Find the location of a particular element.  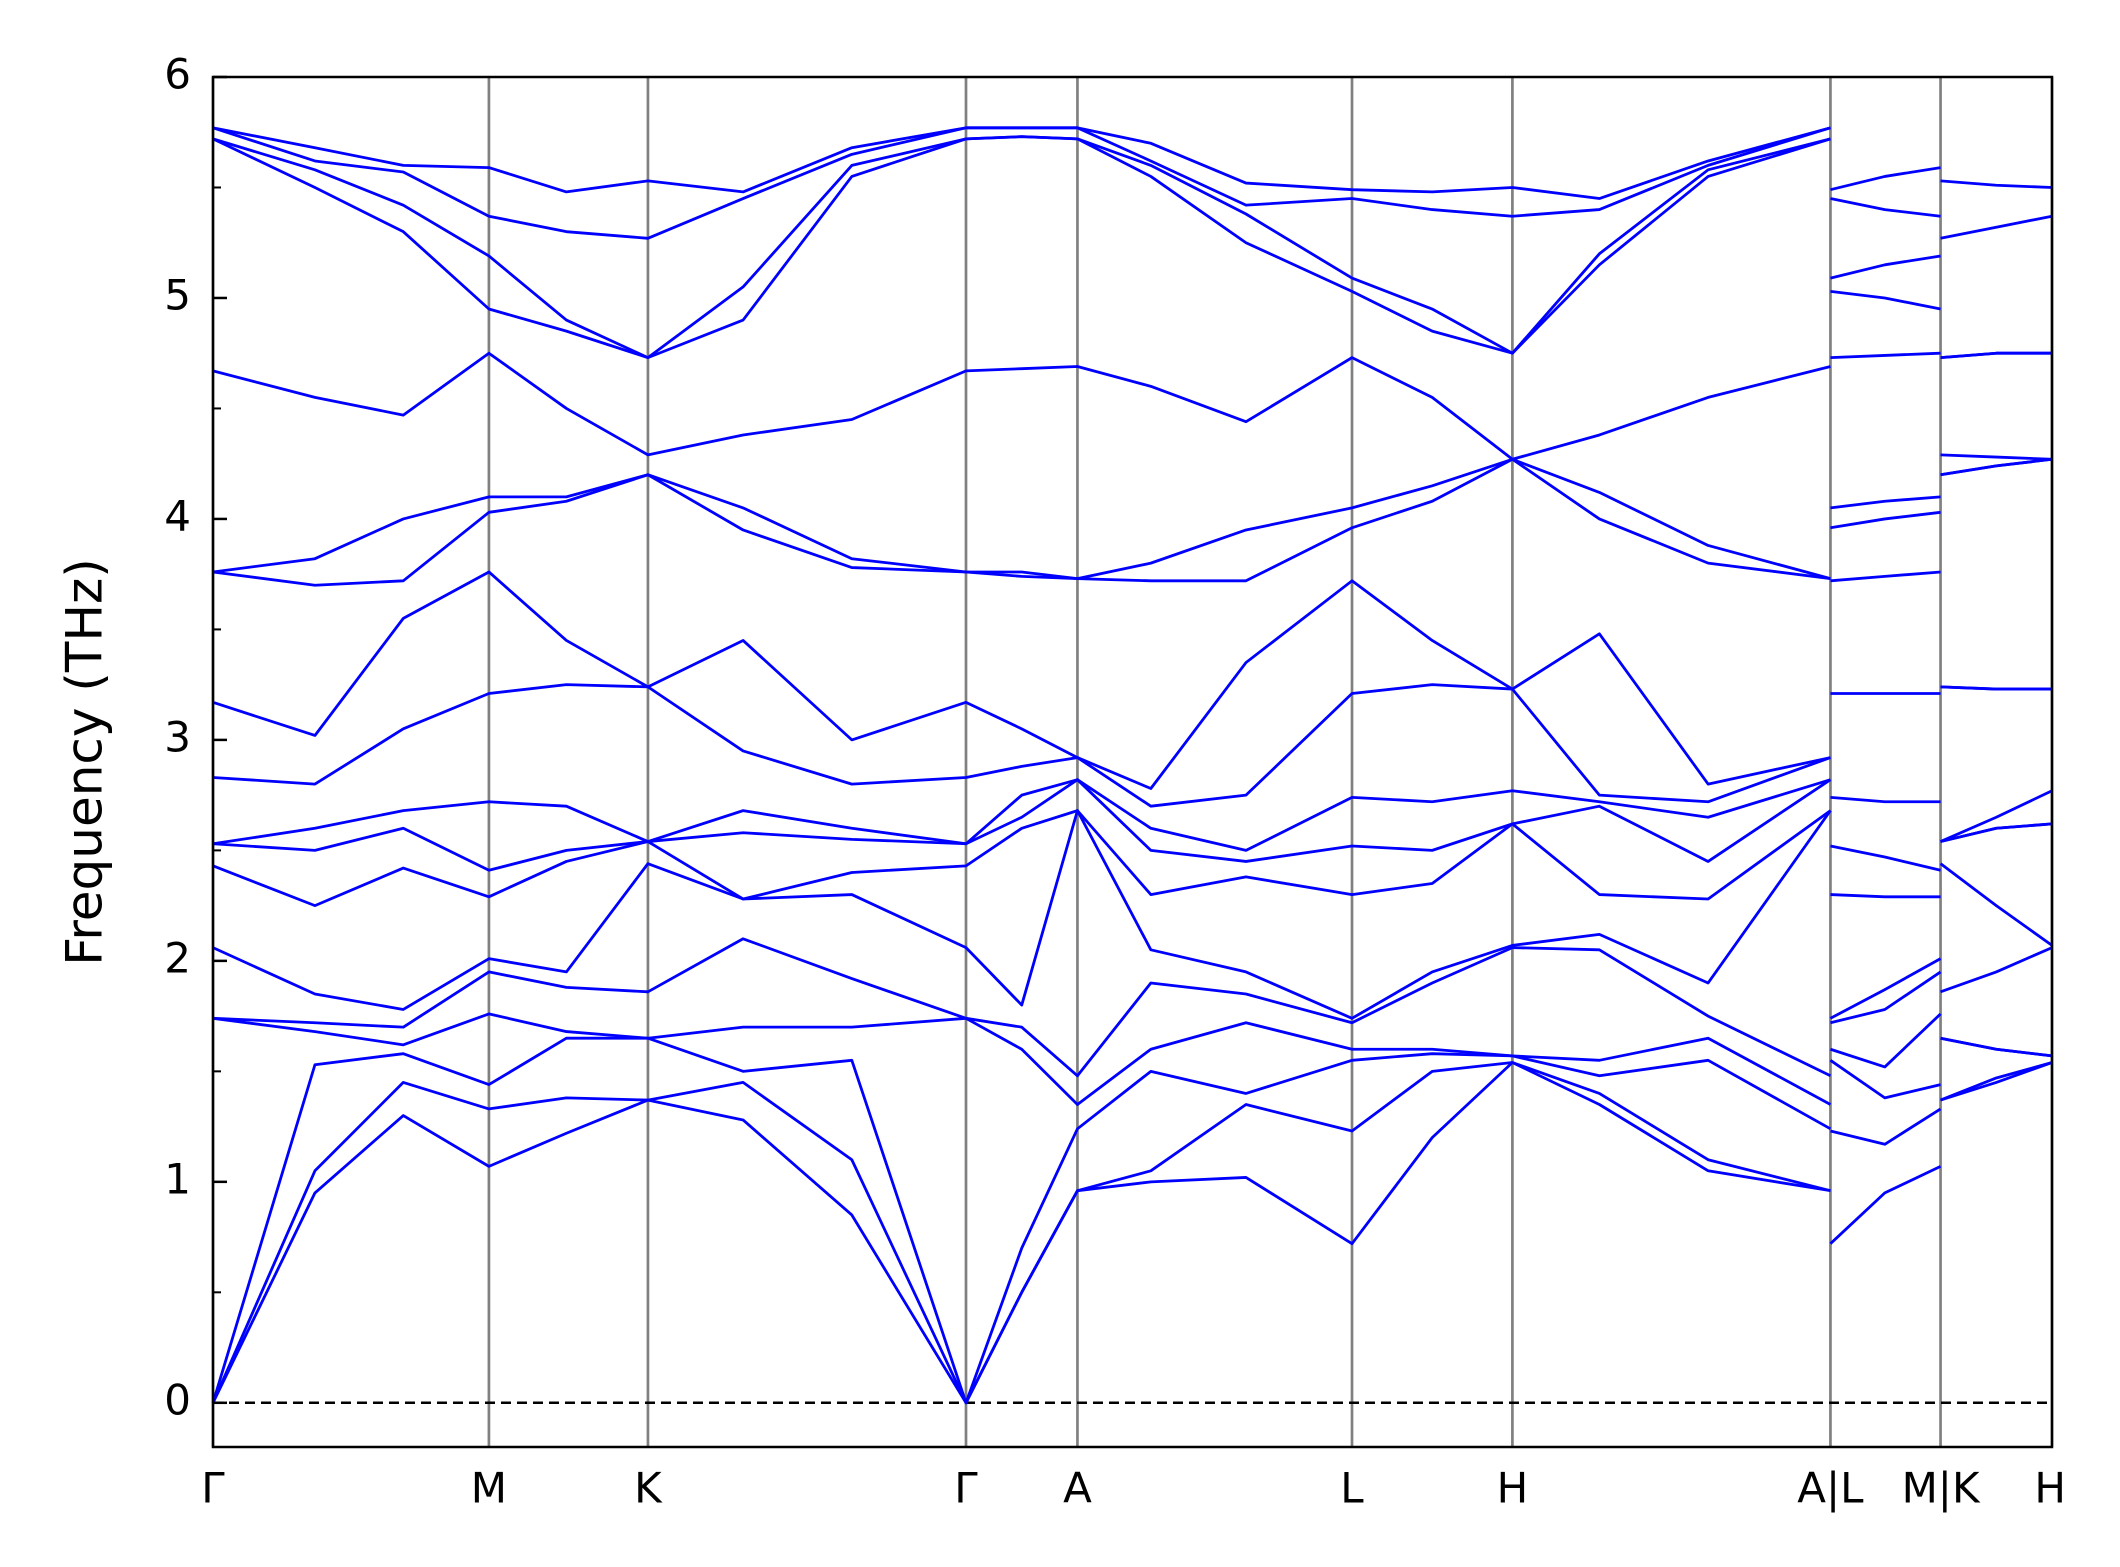

y-tick-label: 5 is located at coordinates (177, 294).